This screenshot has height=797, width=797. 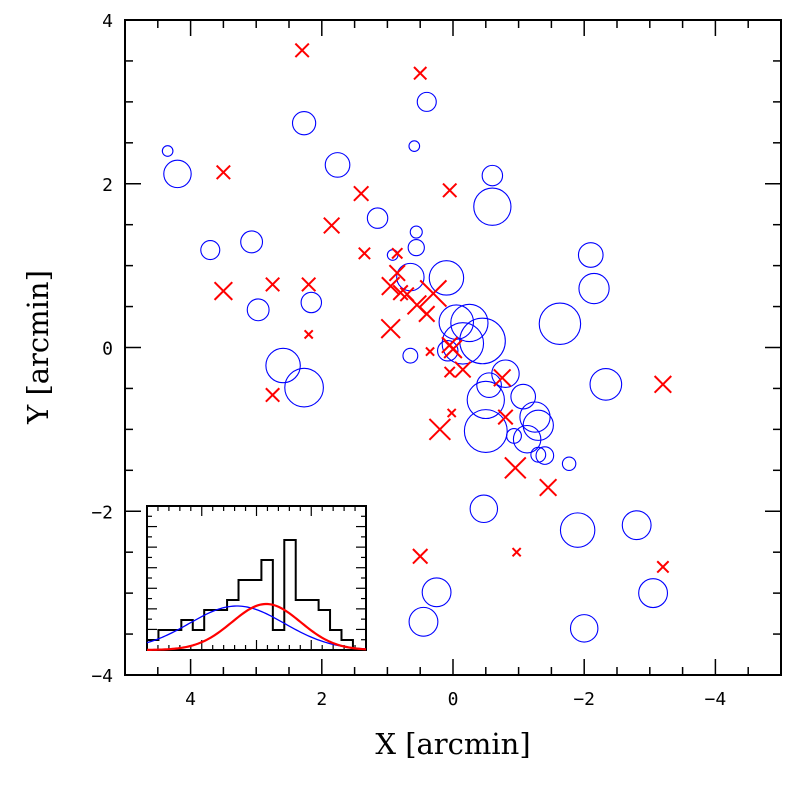 I want to click on inset-histogram, so click(x=256, y=578).